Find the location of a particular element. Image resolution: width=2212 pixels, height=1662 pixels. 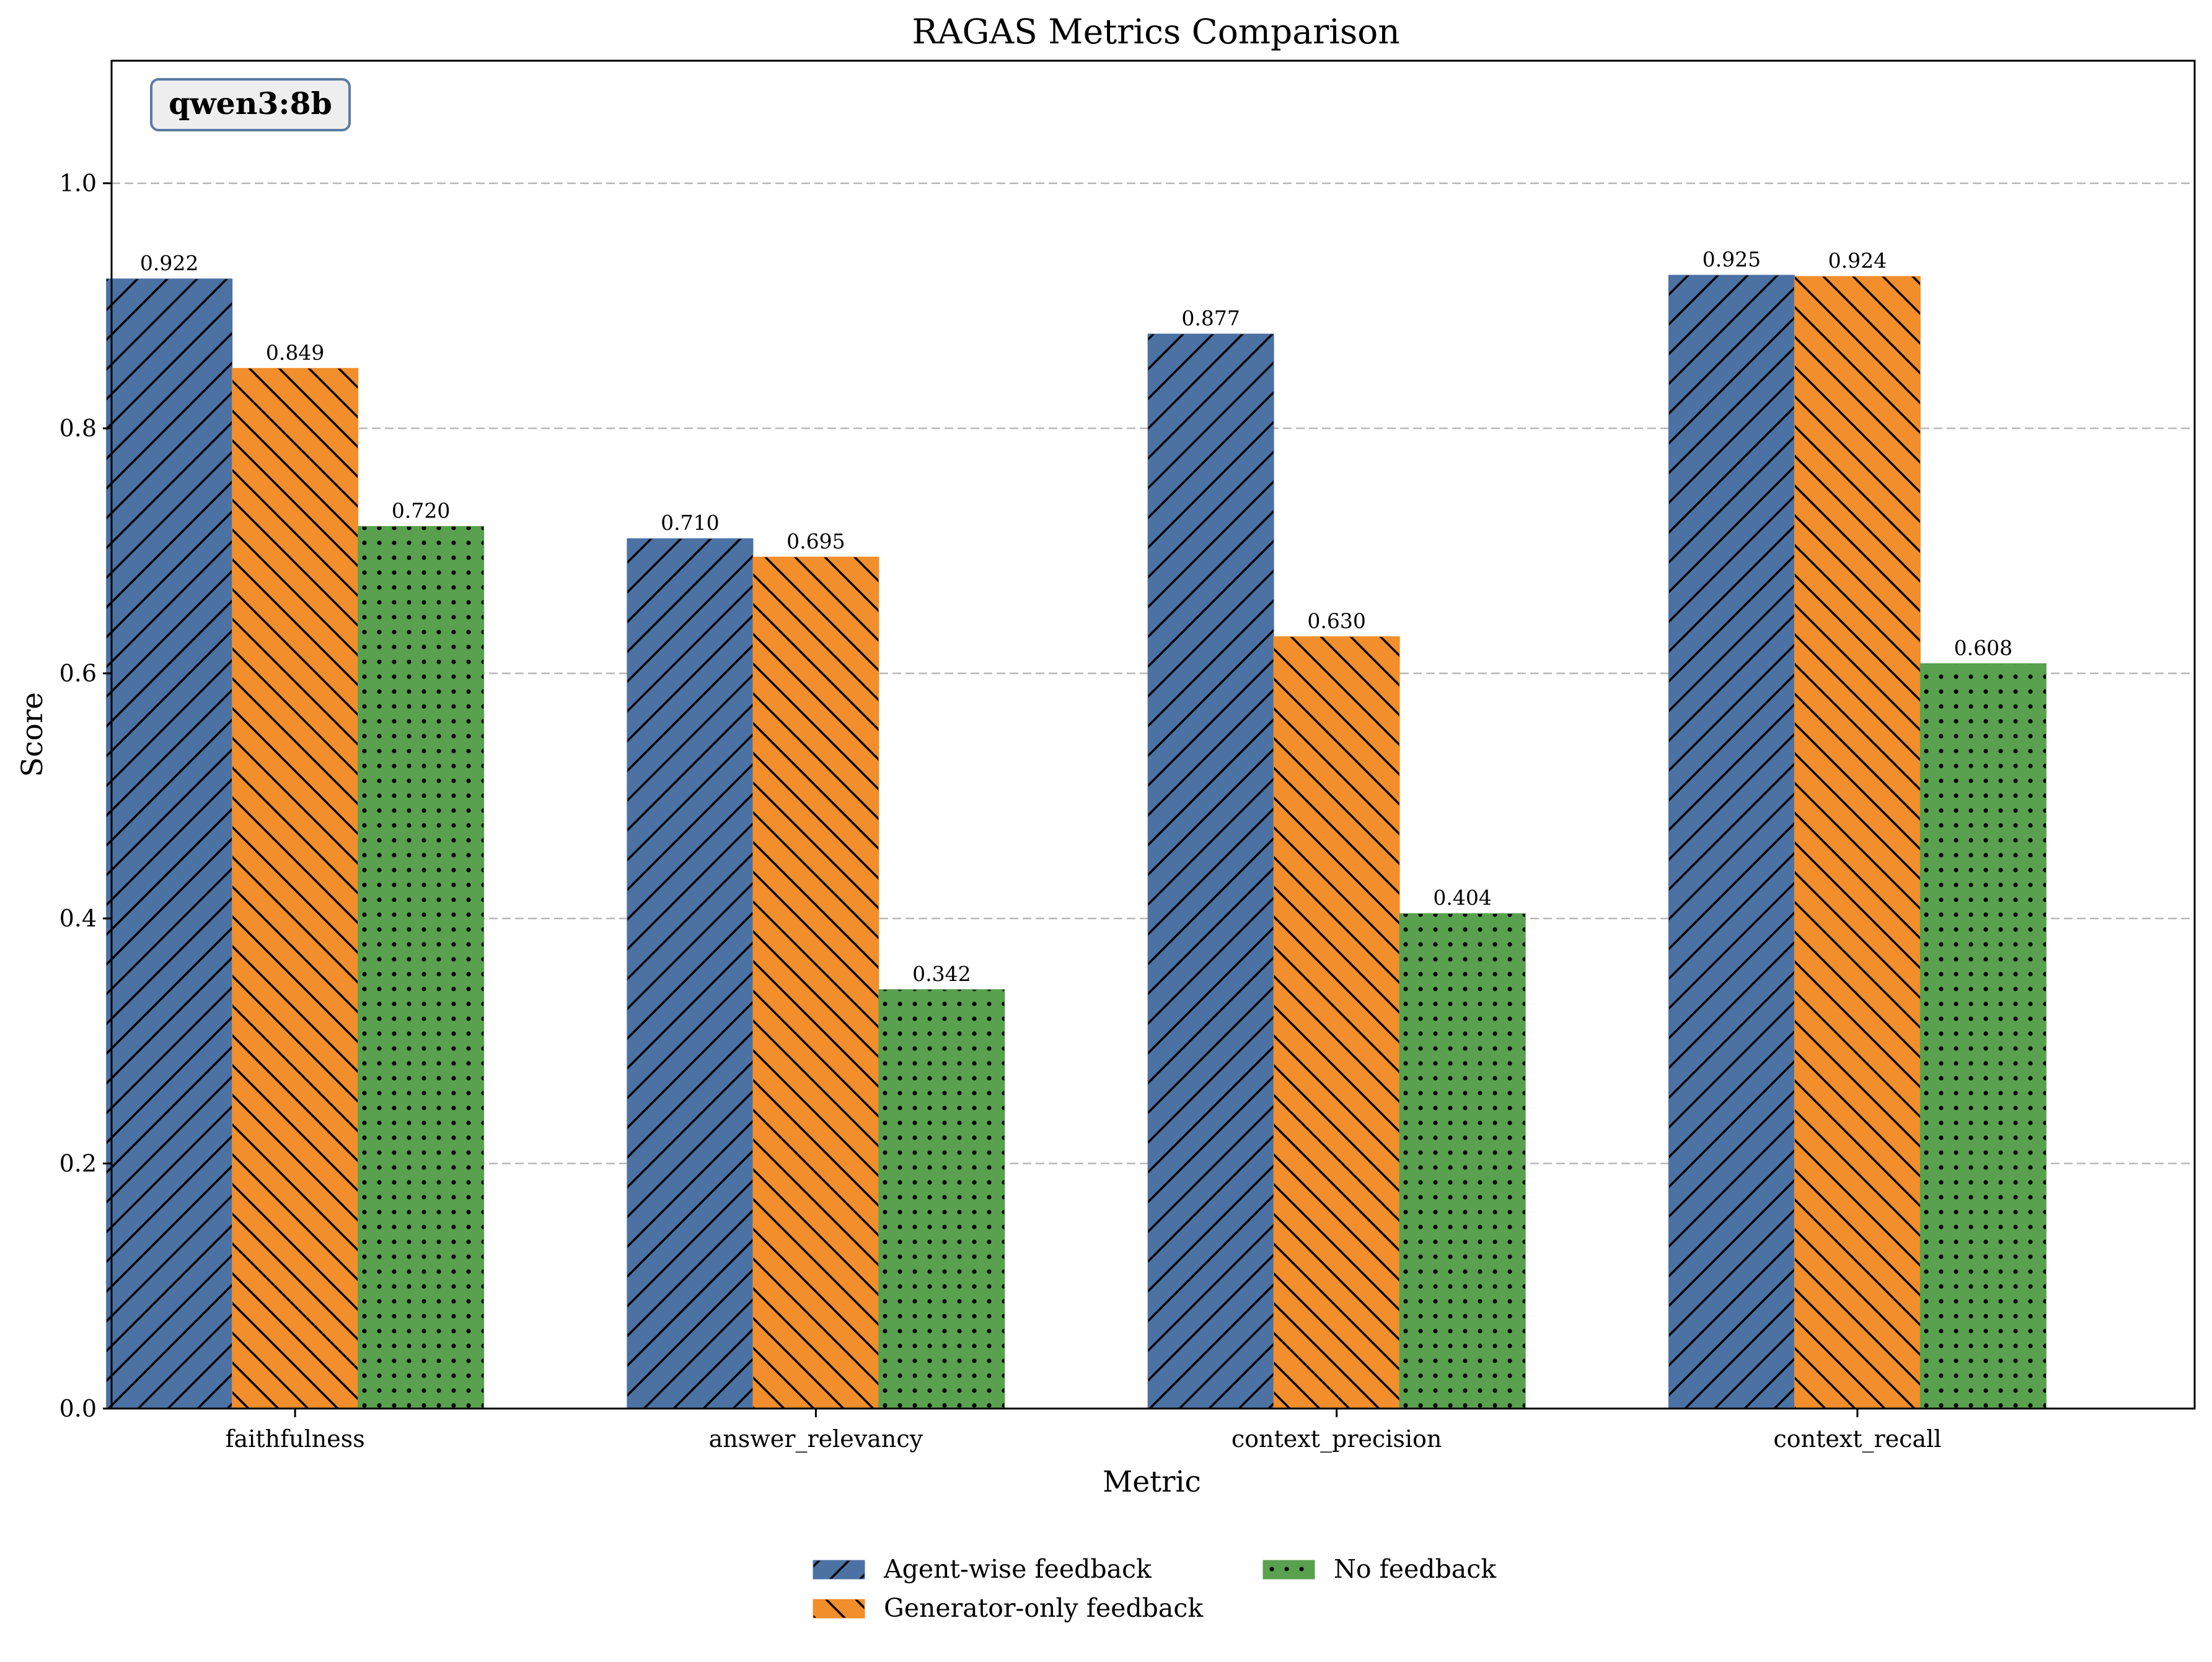

x-tick-label: context_recall is located at coordinates (1857, 1439).